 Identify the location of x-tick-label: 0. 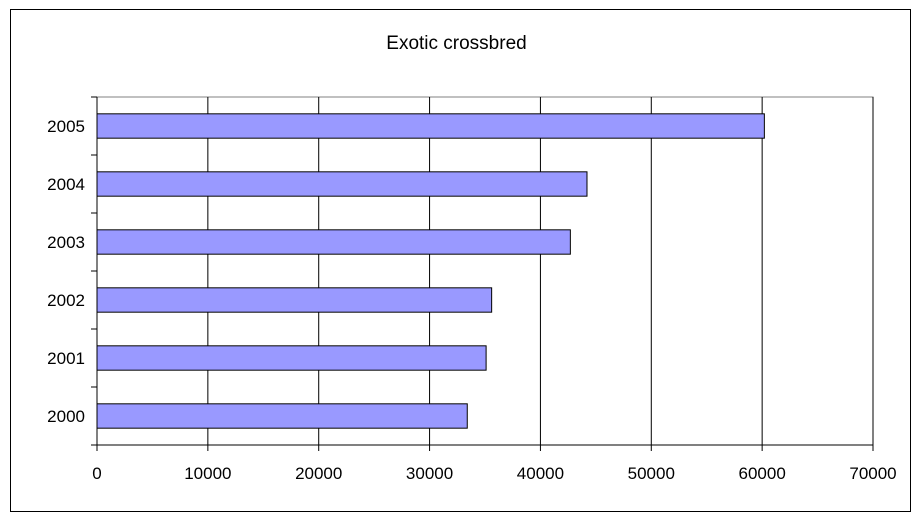
(96, 473).